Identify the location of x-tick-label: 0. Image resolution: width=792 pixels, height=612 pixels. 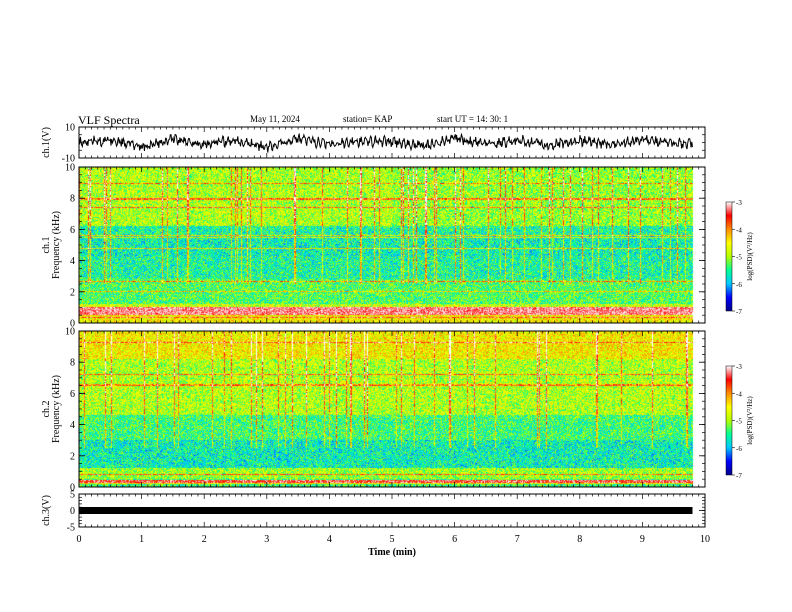
(79, 539).